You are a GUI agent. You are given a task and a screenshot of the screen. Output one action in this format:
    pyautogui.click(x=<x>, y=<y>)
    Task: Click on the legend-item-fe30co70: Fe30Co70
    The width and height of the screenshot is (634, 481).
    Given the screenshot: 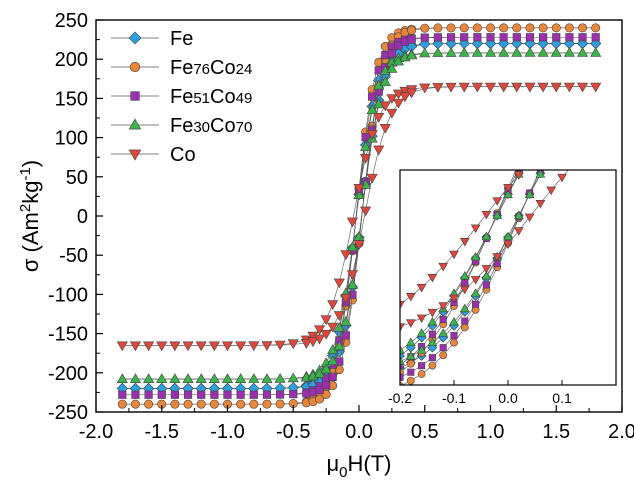 What is the action you would take?
    pyautogui.click(x=181, y=126)
    